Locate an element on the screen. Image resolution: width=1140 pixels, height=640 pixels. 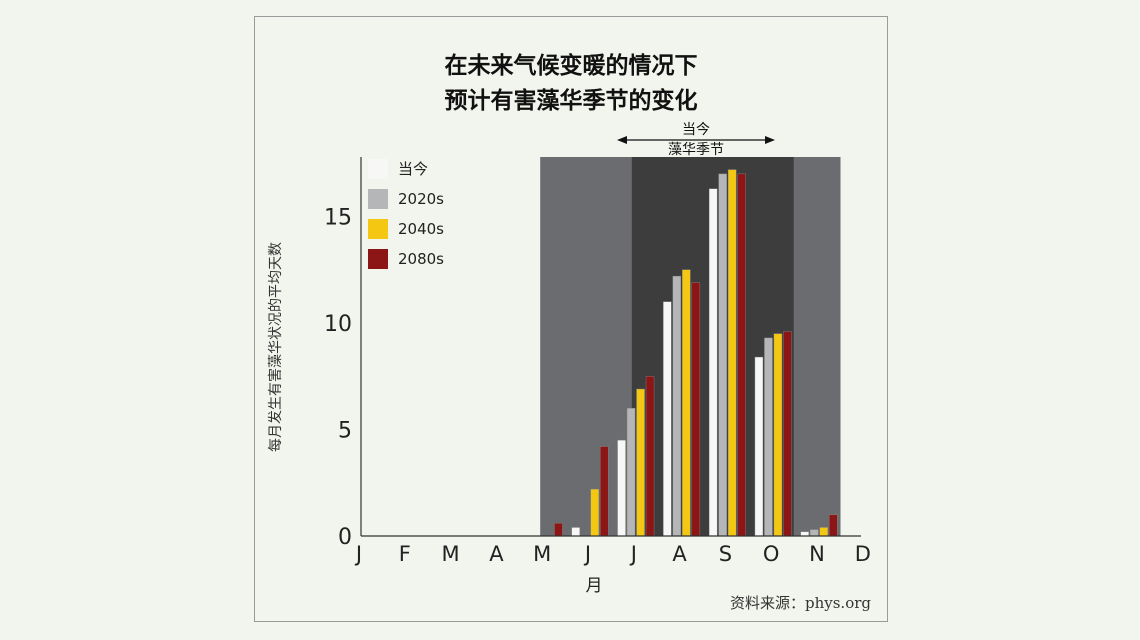
x-month-label-3: A is located at coordinates (496, 554).